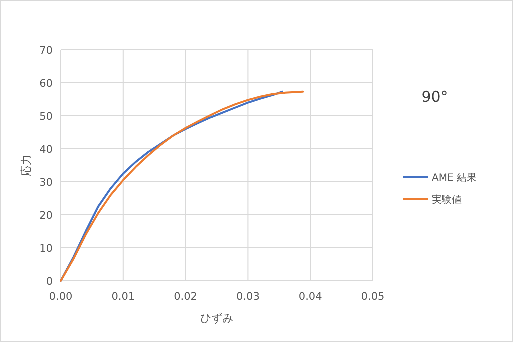 The image size is (513, 342). Describe the element at coordinates (435, 97) in the screenshot. I see `text: 90°` at that location.